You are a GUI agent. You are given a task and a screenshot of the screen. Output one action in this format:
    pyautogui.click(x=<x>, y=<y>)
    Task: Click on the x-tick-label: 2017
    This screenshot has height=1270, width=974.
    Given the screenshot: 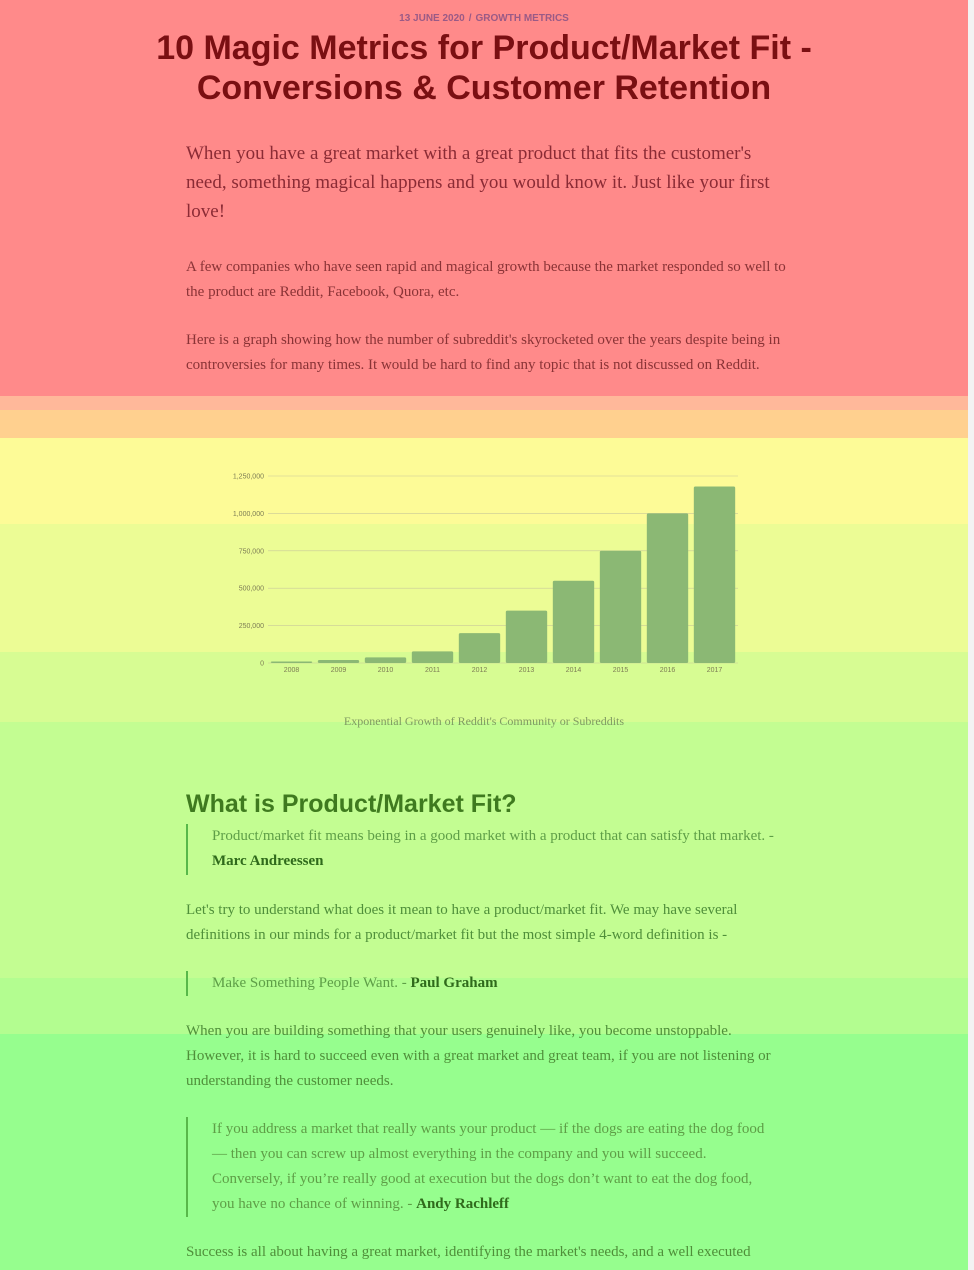 What is the action you would take?
    pyautogui.click(x=715, y=670)
    